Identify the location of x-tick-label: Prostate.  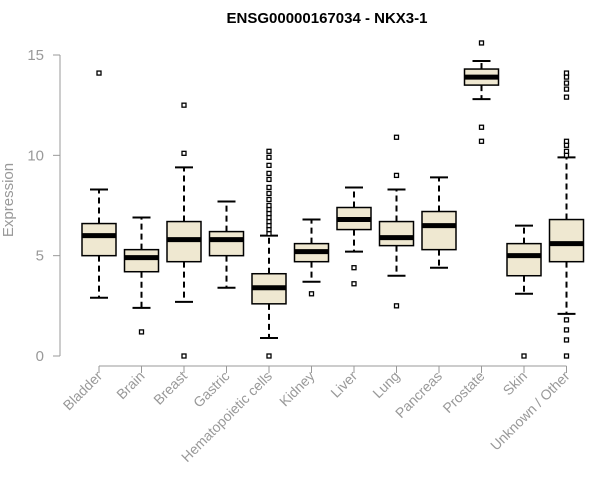
(463, 392).